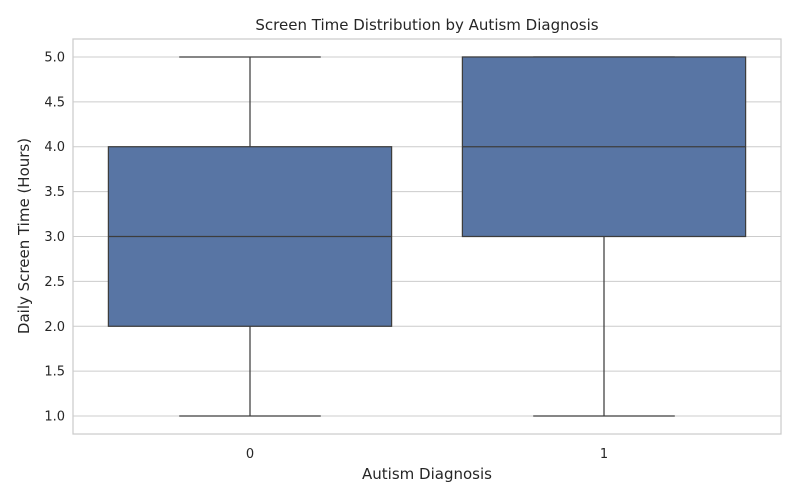 The image size is (800, 500). Describe the element at coordinates (54, 417) in the screenshot. I see `y-tick-label: 1.0` at that location.